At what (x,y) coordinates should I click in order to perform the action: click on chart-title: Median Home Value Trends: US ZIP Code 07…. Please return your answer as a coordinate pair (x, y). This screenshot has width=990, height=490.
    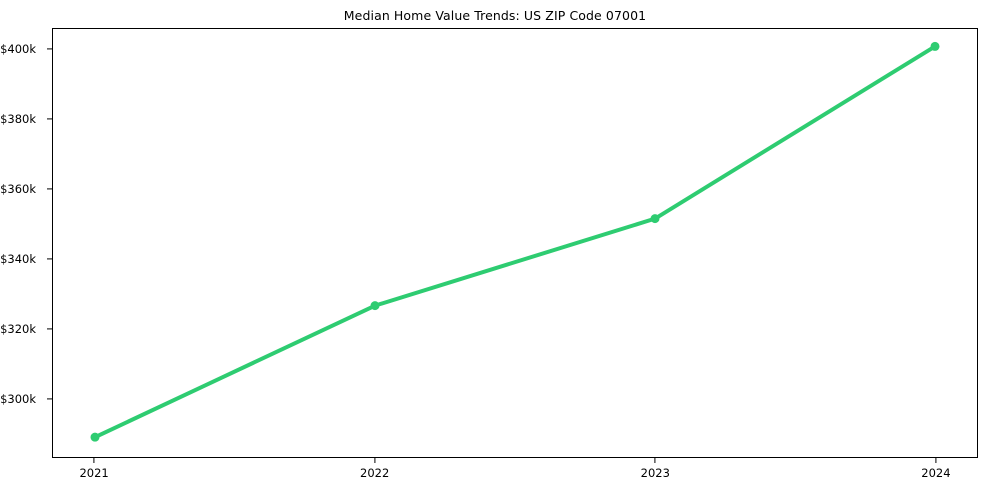
    Looking at the image, I should click on (495, 15).